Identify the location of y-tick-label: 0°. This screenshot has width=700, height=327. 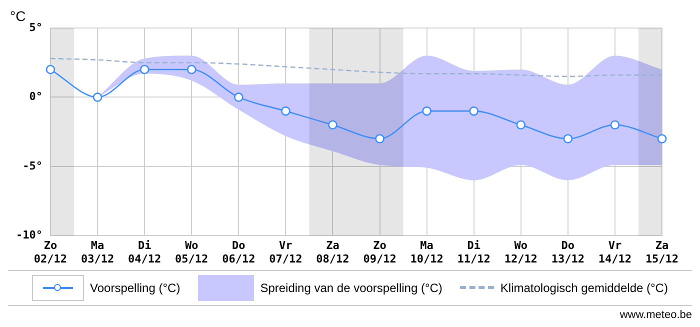
(35, 97).